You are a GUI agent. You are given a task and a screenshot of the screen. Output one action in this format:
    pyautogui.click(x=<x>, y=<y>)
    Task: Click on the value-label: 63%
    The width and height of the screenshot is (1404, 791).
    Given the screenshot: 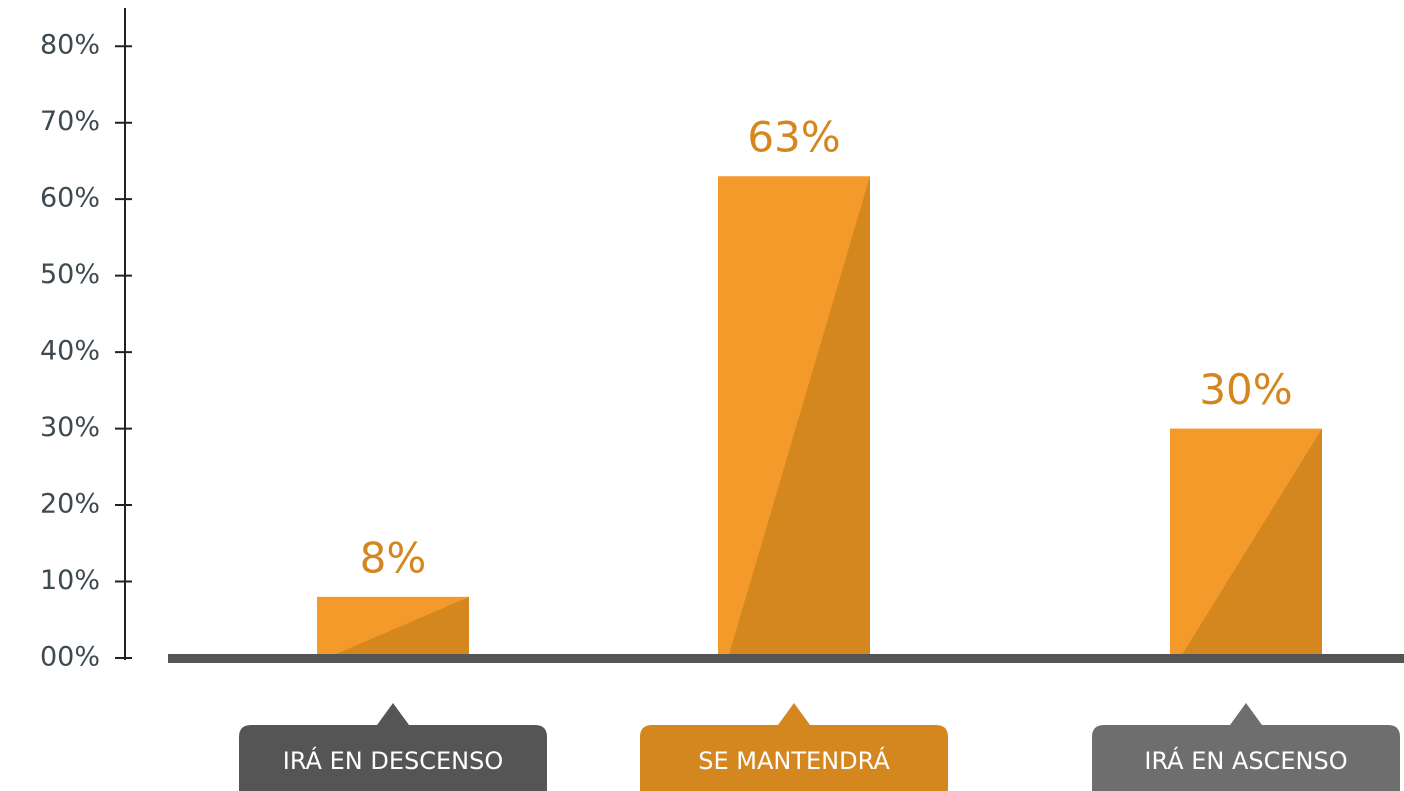 What is the action you would take?
    pyautogui.click(x=793, y=137)
    